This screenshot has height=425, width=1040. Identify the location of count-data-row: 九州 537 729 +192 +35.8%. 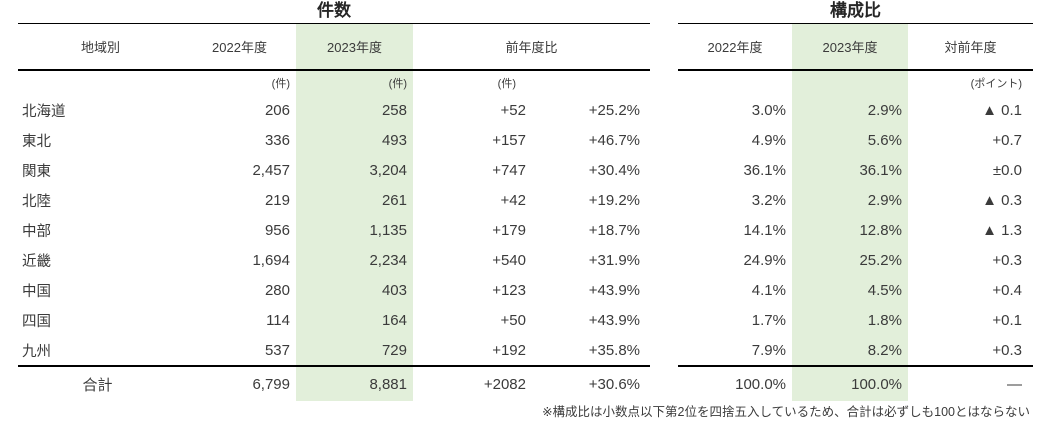
(334, 350).